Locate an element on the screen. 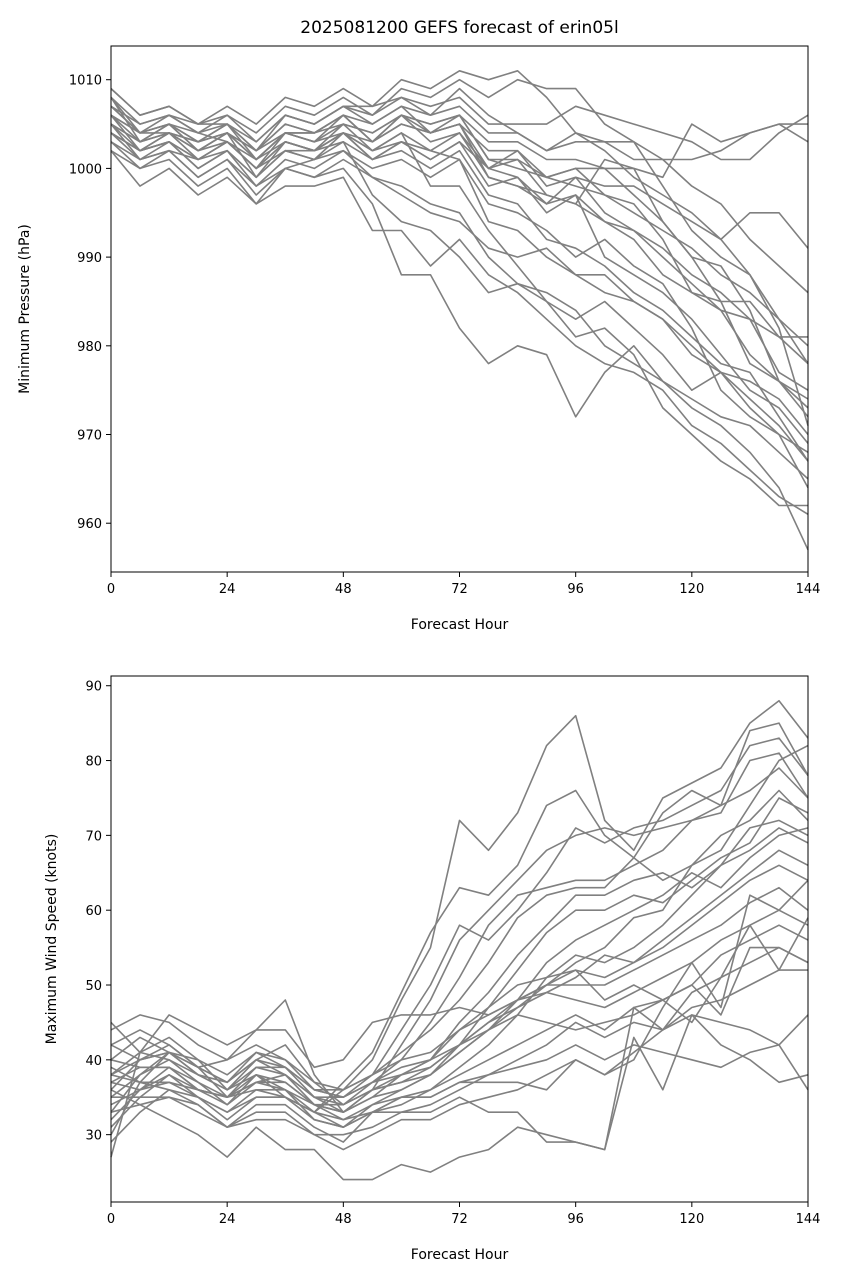 Image resolution: width=843 pixels, height=1279 pixels. pressure-x-tick-label: 24 is located at coordinates (227, 589).